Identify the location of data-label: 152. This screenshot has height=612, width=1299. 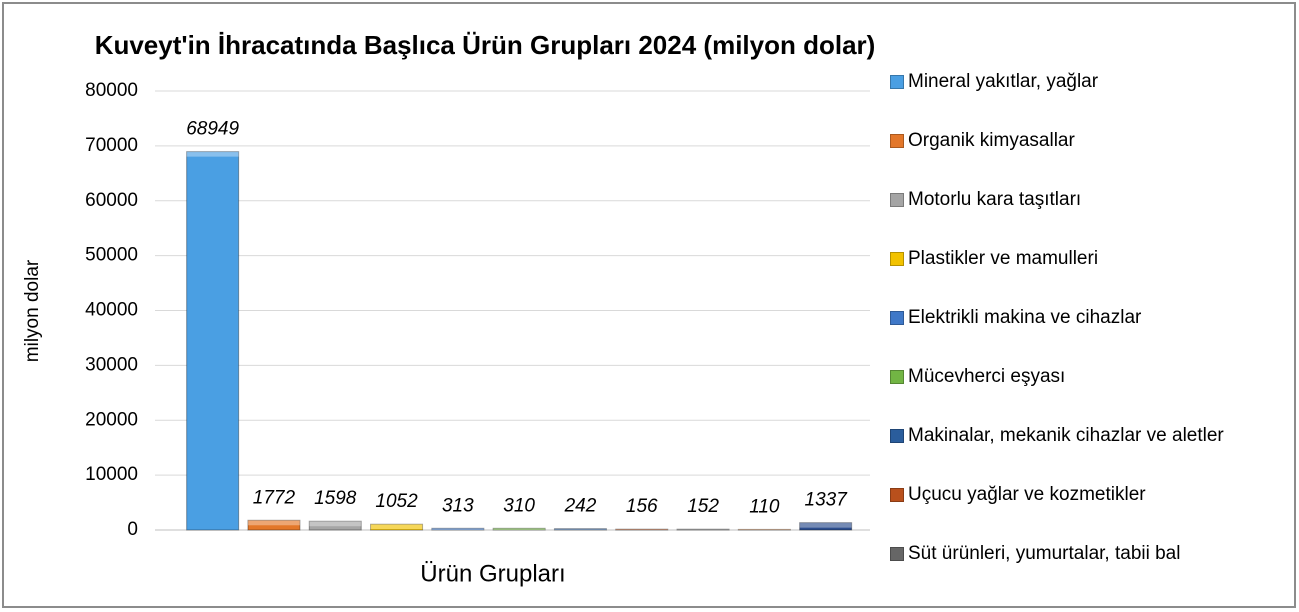
(703, 506).